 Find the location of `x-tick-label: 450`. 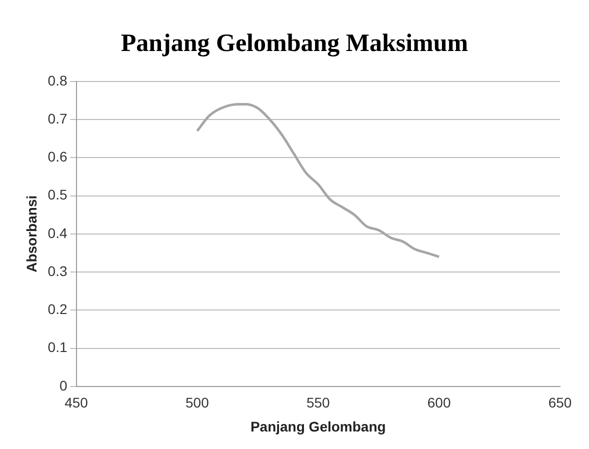

x-tick-label: 450 is located at coordinates (76, 402).